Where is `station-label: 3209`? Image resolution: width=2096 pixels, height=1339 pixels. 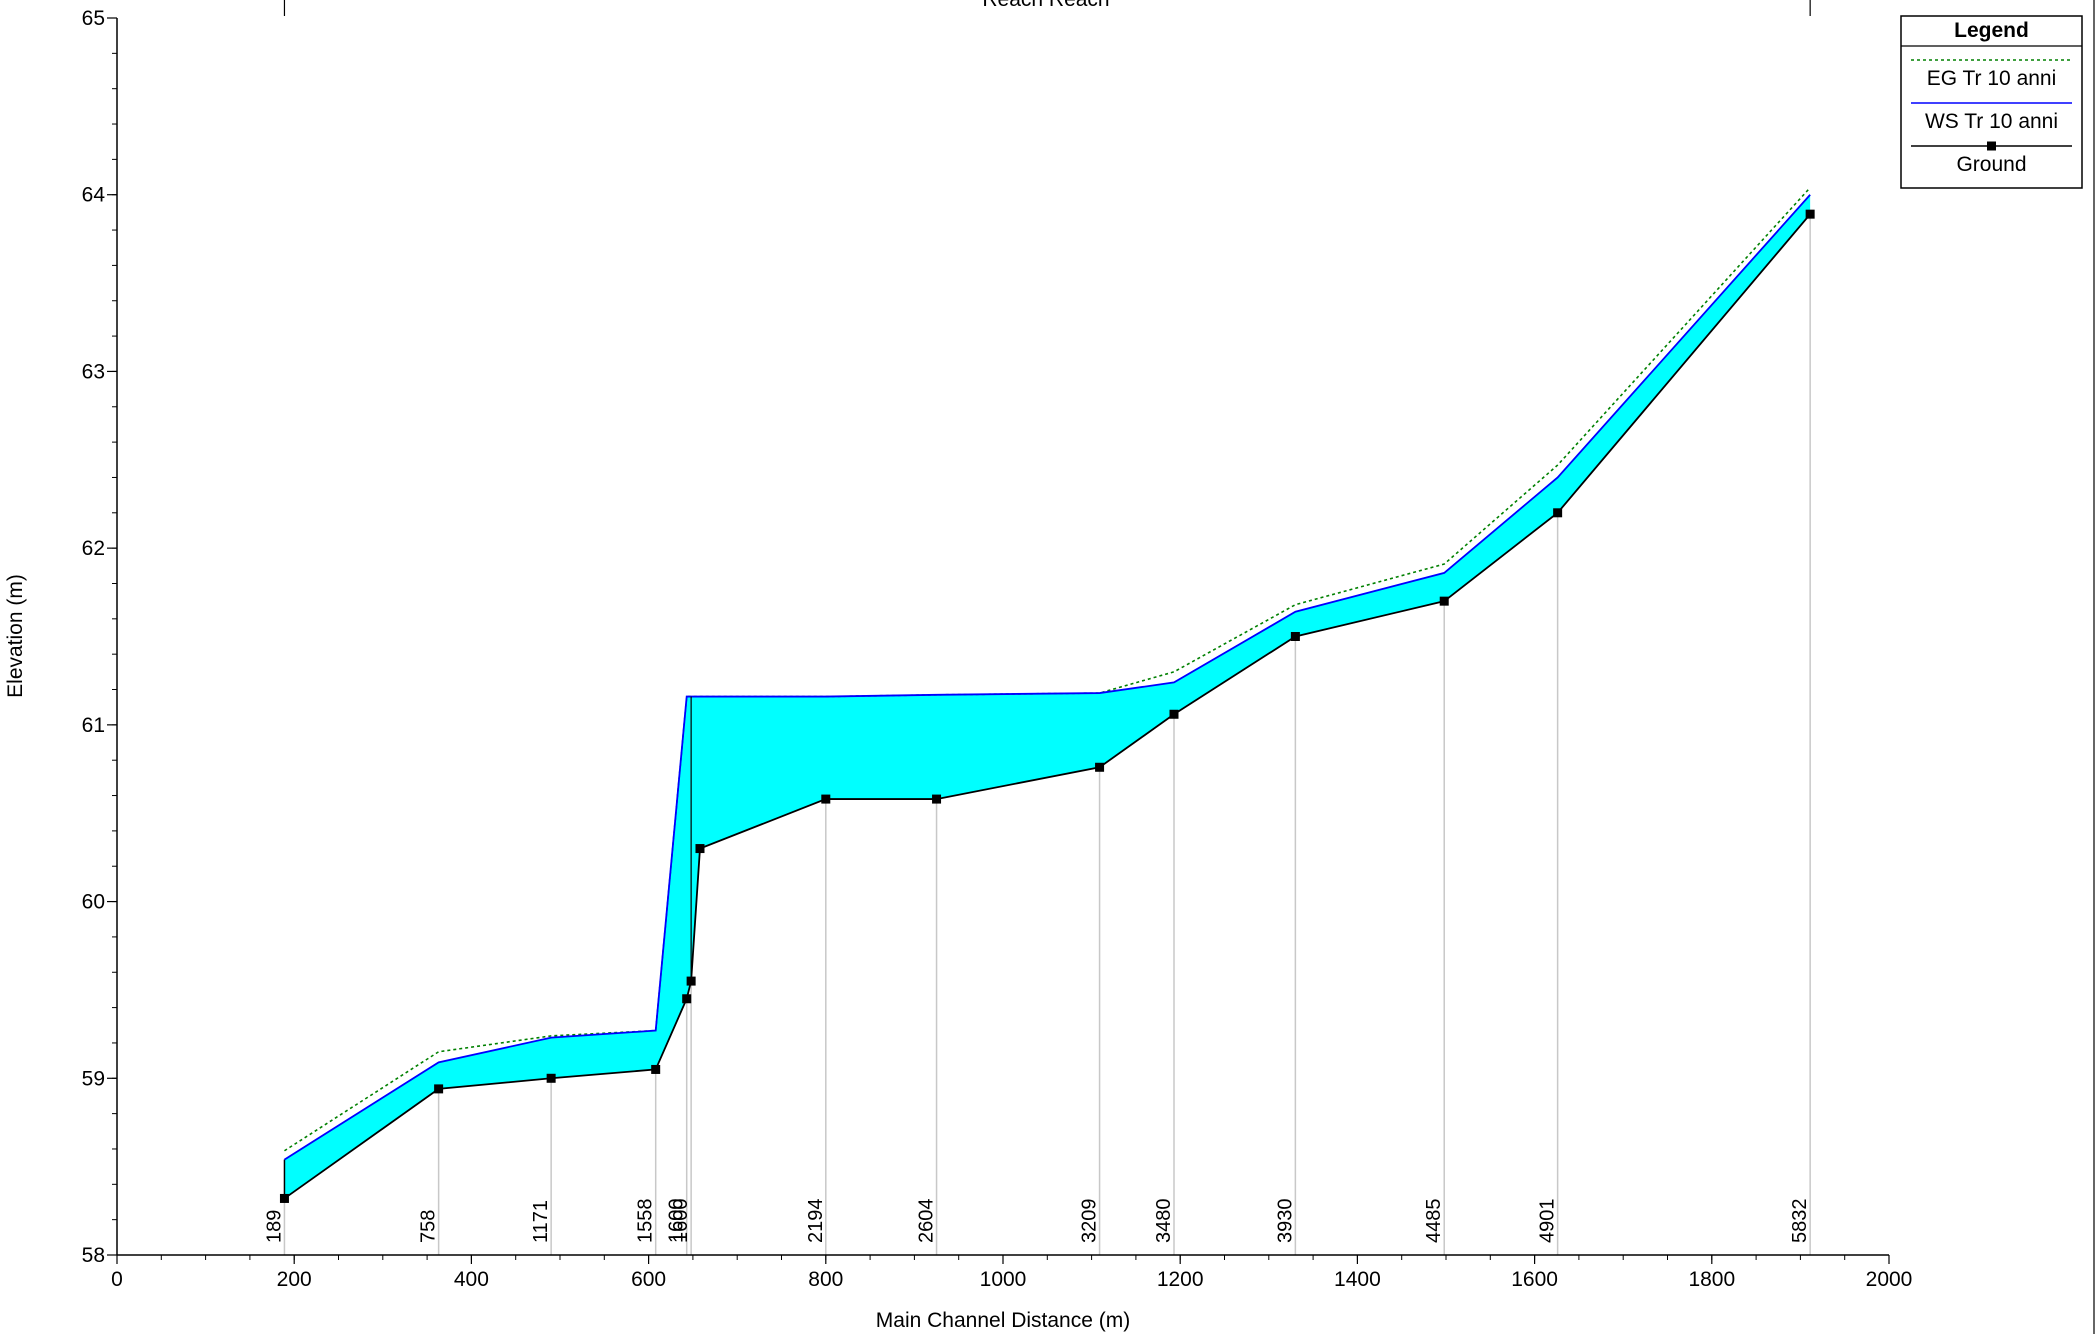
station-label: 3209 is located at coordinates (1090, 1221).